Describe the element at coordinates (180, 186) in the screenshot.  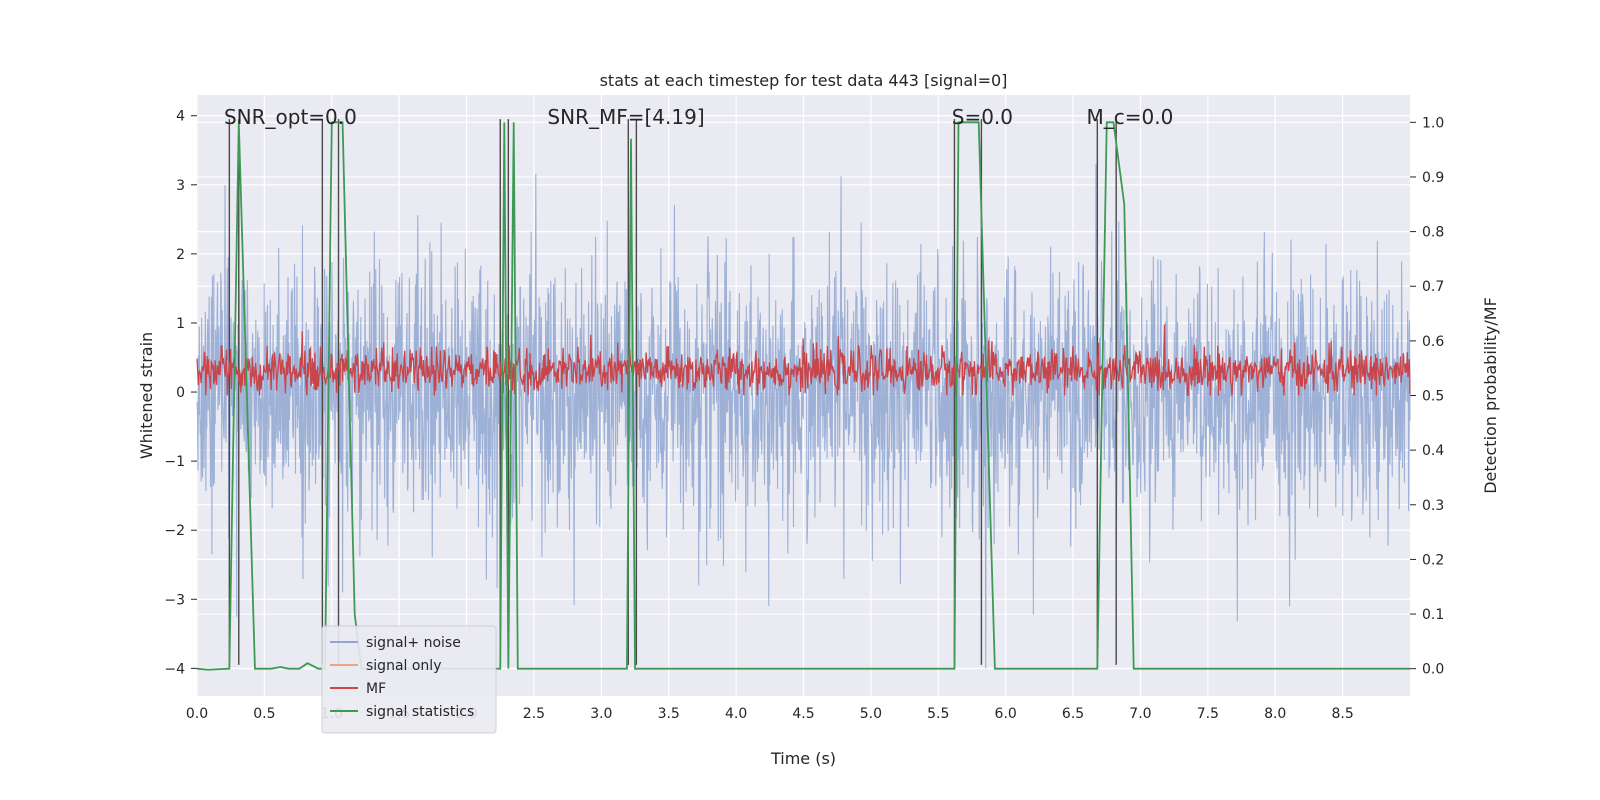
I see `y-tick-label: 3` at that location.